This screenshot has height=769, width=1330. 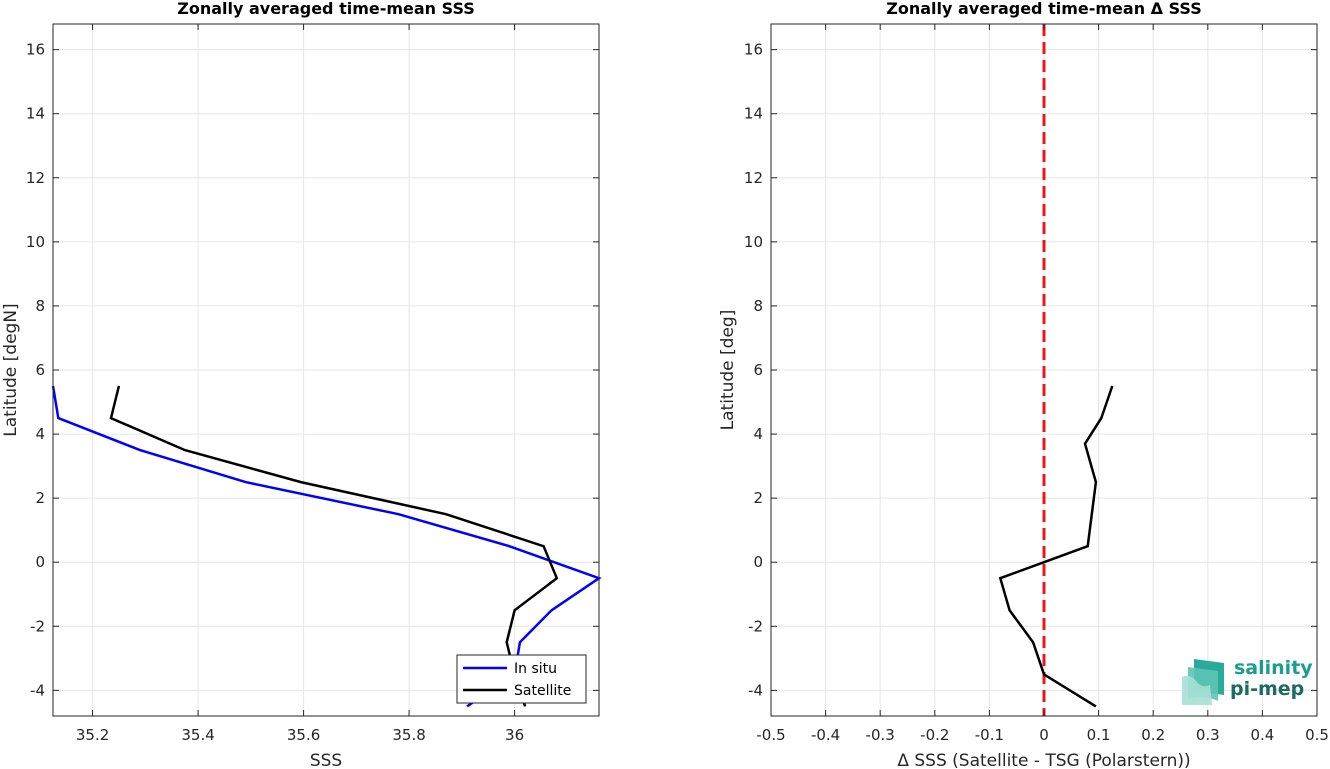 What do you see at coordinates (728, 370) in the screenshot?
I see `y-axis-label: Latitude [deg]` at bounding box center [728, 370].